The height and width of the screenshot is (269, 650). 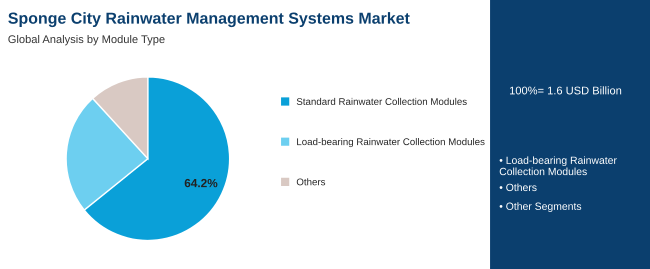 What do you see at coordinates (391, 143) in the screenshot?
I see `legend-label: Load-bearing Rainwater Collection Modules` at bounding box center [391, 143].